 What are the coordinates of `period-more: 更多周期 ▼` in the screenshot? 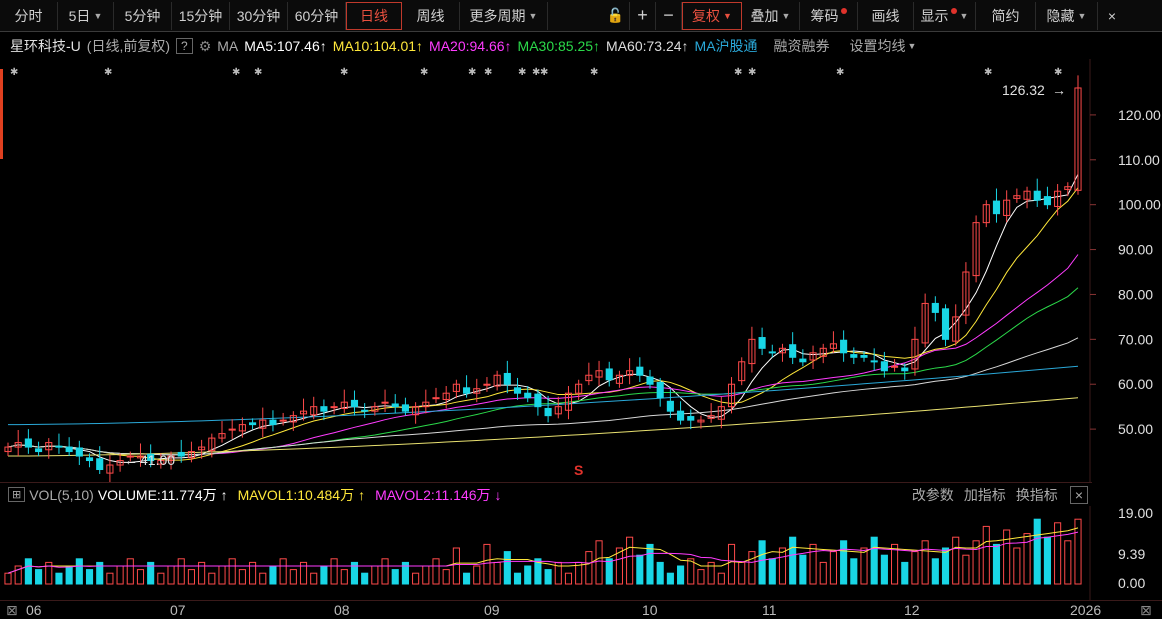 It's located at (504, 15).